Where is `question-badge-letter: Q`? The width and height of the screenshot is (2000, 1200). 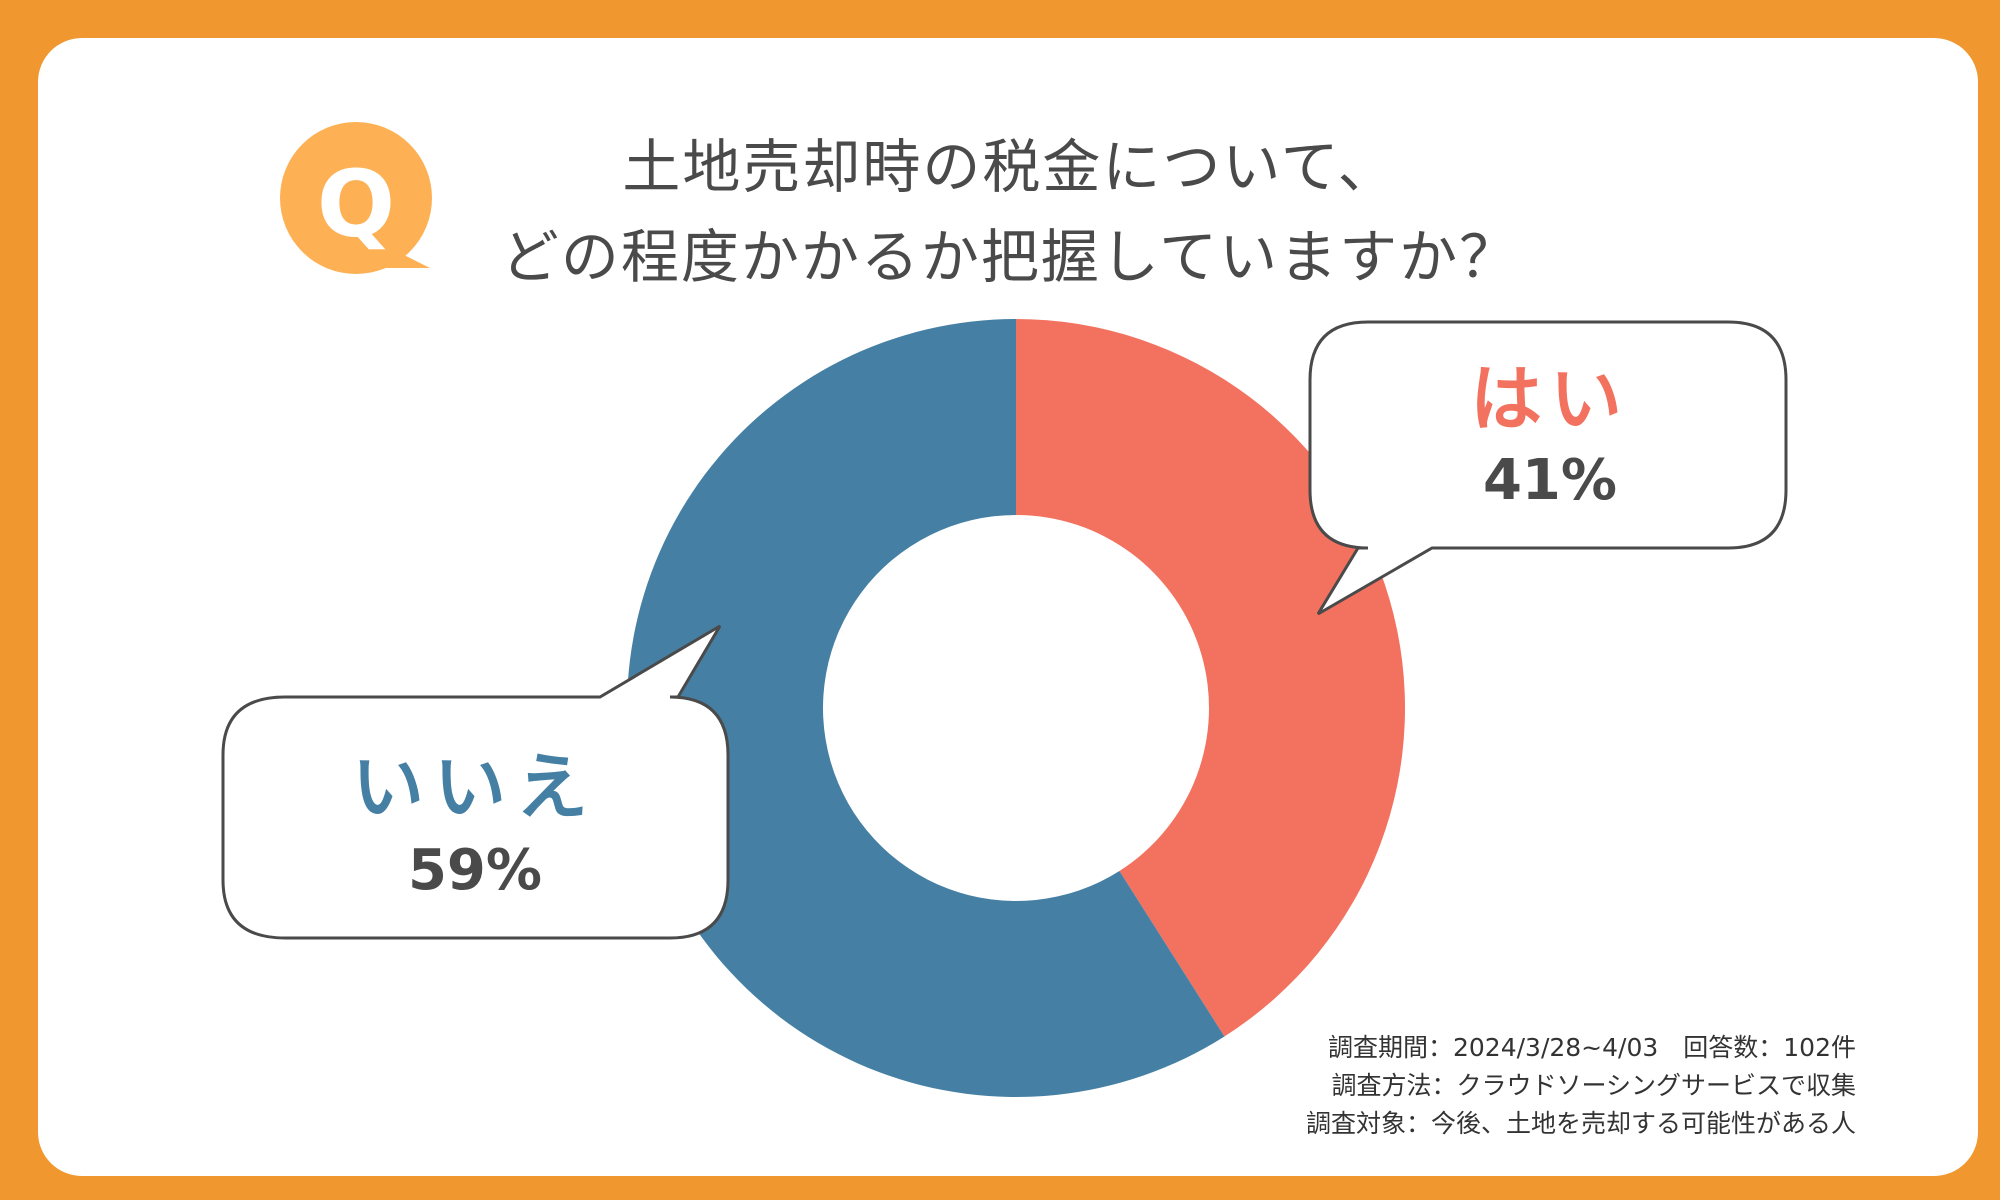 question-badge-letter: Q is located at coordinates (356, 204).